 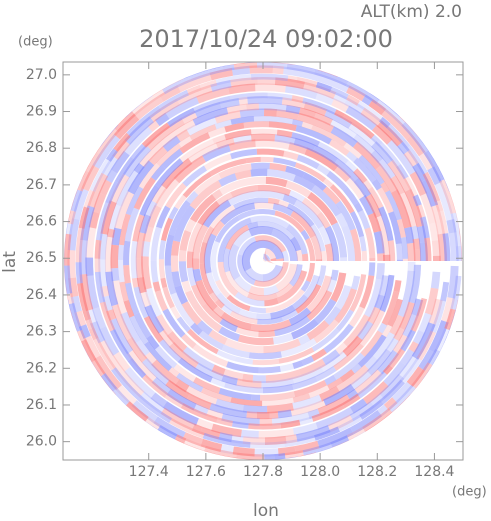 I want to click on x-tick-label: 128.2, so click(x=377, y=472).